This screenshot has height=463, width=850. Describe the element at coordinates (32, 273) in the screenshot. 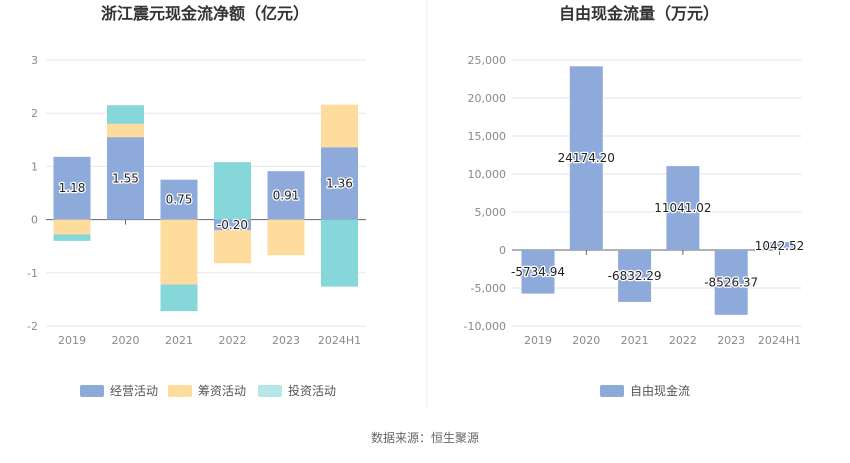

I see `chart1-y-tick-label: -1` at that location.